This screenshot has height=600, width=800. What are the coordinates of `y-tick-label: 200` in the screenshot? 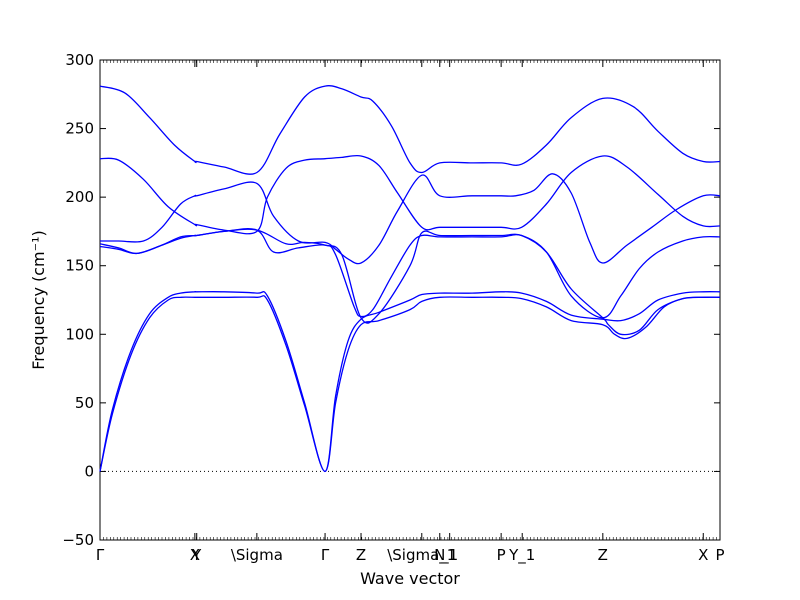 It's located at (79, 197).